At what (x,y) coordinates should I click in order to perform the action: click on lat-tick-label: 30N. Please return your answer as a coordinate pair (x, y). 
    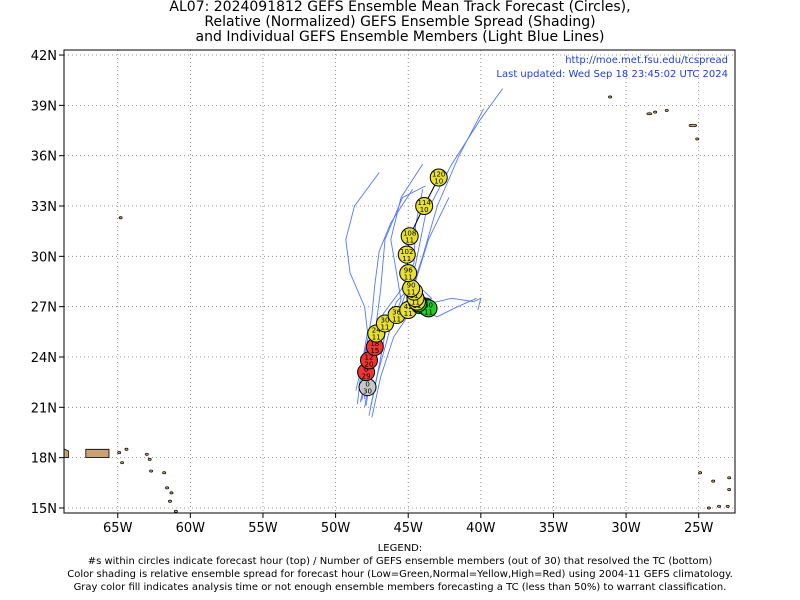
    Looking at the image, I should click on (44, 257).